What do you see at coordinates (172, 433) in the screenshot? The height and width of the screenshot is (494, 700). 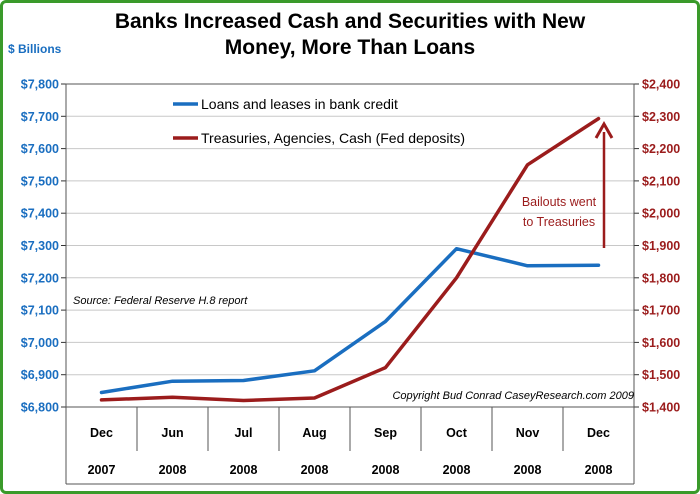 I see `category-month-label: Jun` at bounding box center [172, 433].